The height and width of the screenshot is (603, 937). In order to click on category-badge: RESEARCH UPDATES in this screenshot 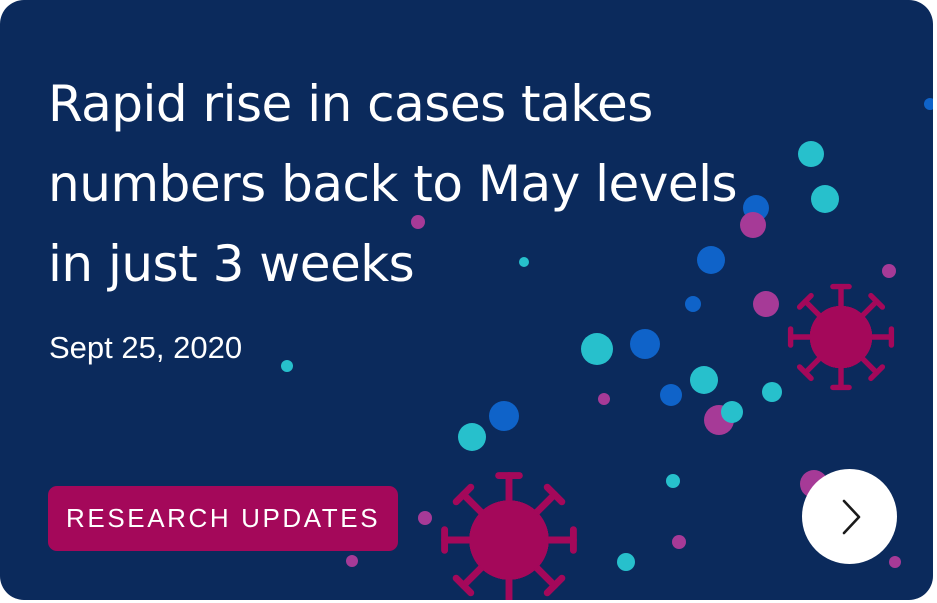, I will do `click(223, 518)`.